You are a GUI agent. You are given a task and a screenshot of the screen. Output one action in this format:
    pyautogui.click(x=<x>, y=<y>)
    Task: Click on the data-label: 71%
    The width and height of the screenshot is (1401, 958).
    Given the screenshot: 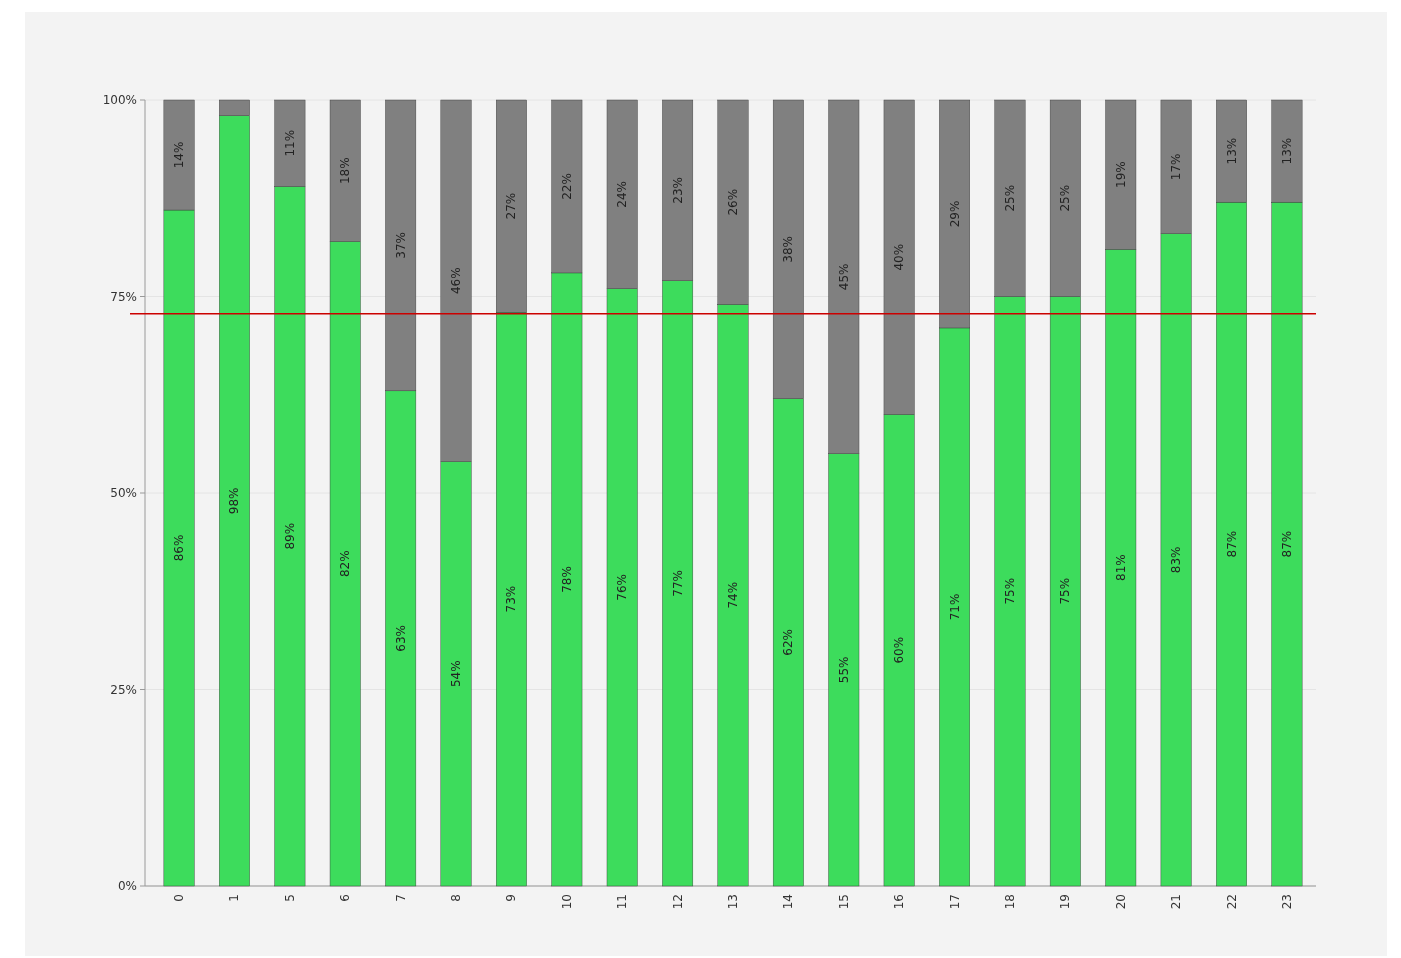 What is the action you would take?
    pyautogui.click(x=954, y=607)
    